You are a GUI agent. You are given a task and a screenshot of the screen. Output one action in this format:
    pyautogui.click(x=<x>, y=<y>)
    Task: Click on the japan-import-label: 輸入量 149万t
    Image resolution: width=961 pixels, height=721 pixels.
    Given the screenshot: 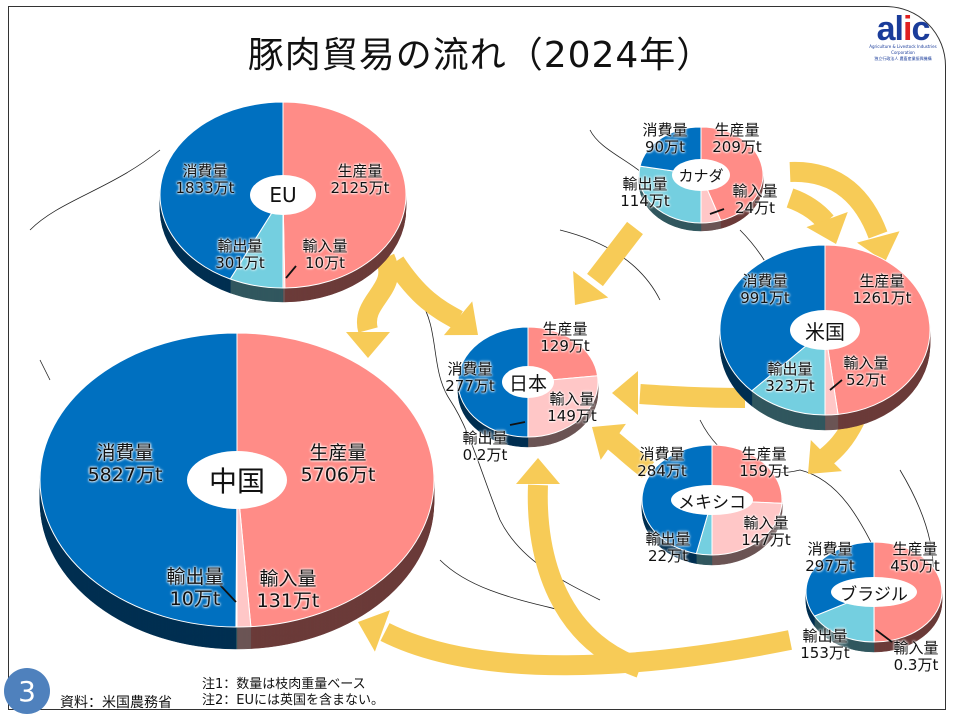 What is the action you would take?
    pyautogui.click(x=572, y=408)
    